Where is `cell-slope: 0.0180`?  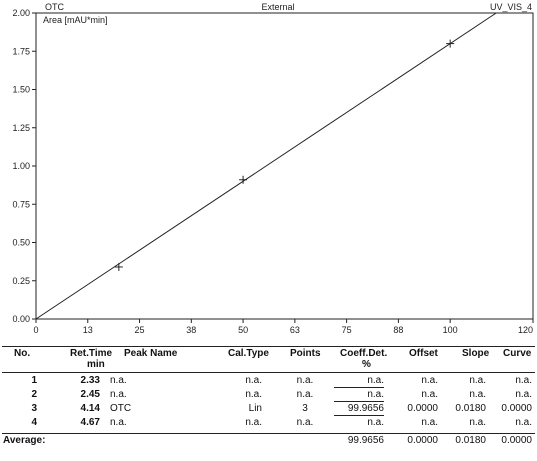 cell-slope: 0.0180 is located at coordinates (470, 408).